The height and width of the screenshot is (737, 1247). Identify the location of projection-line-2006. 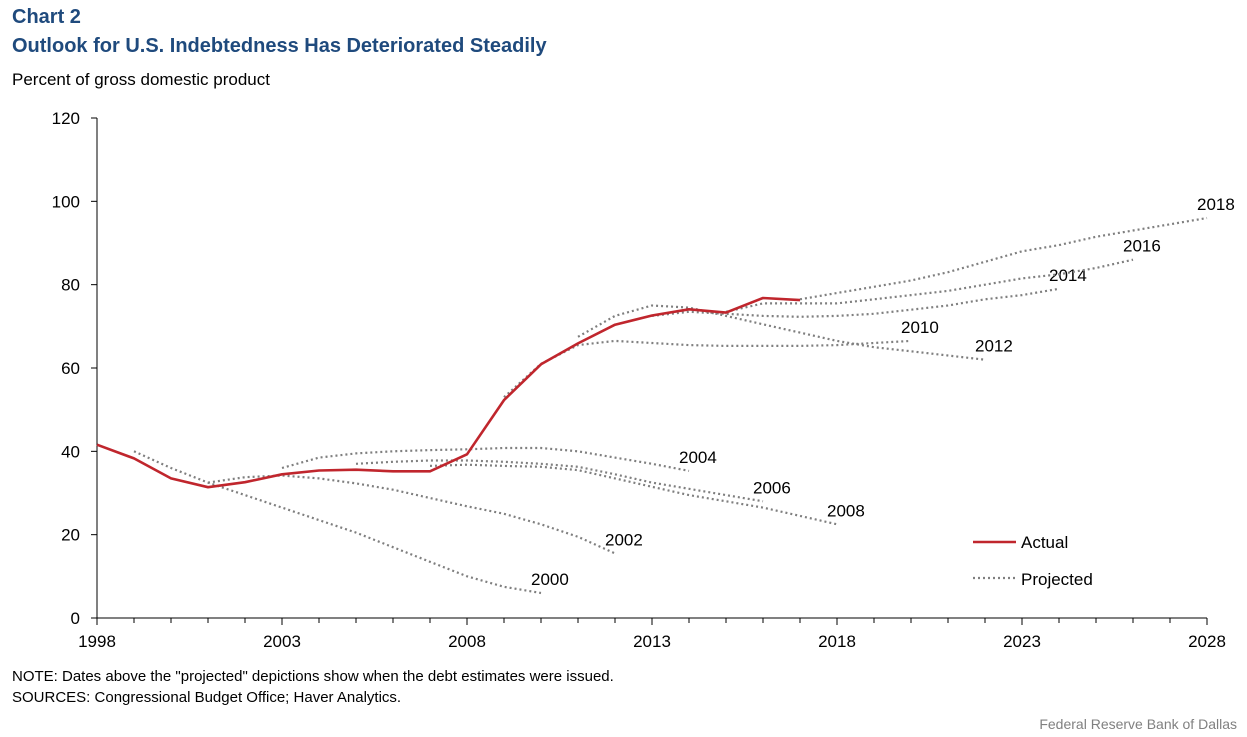
(559, 481).